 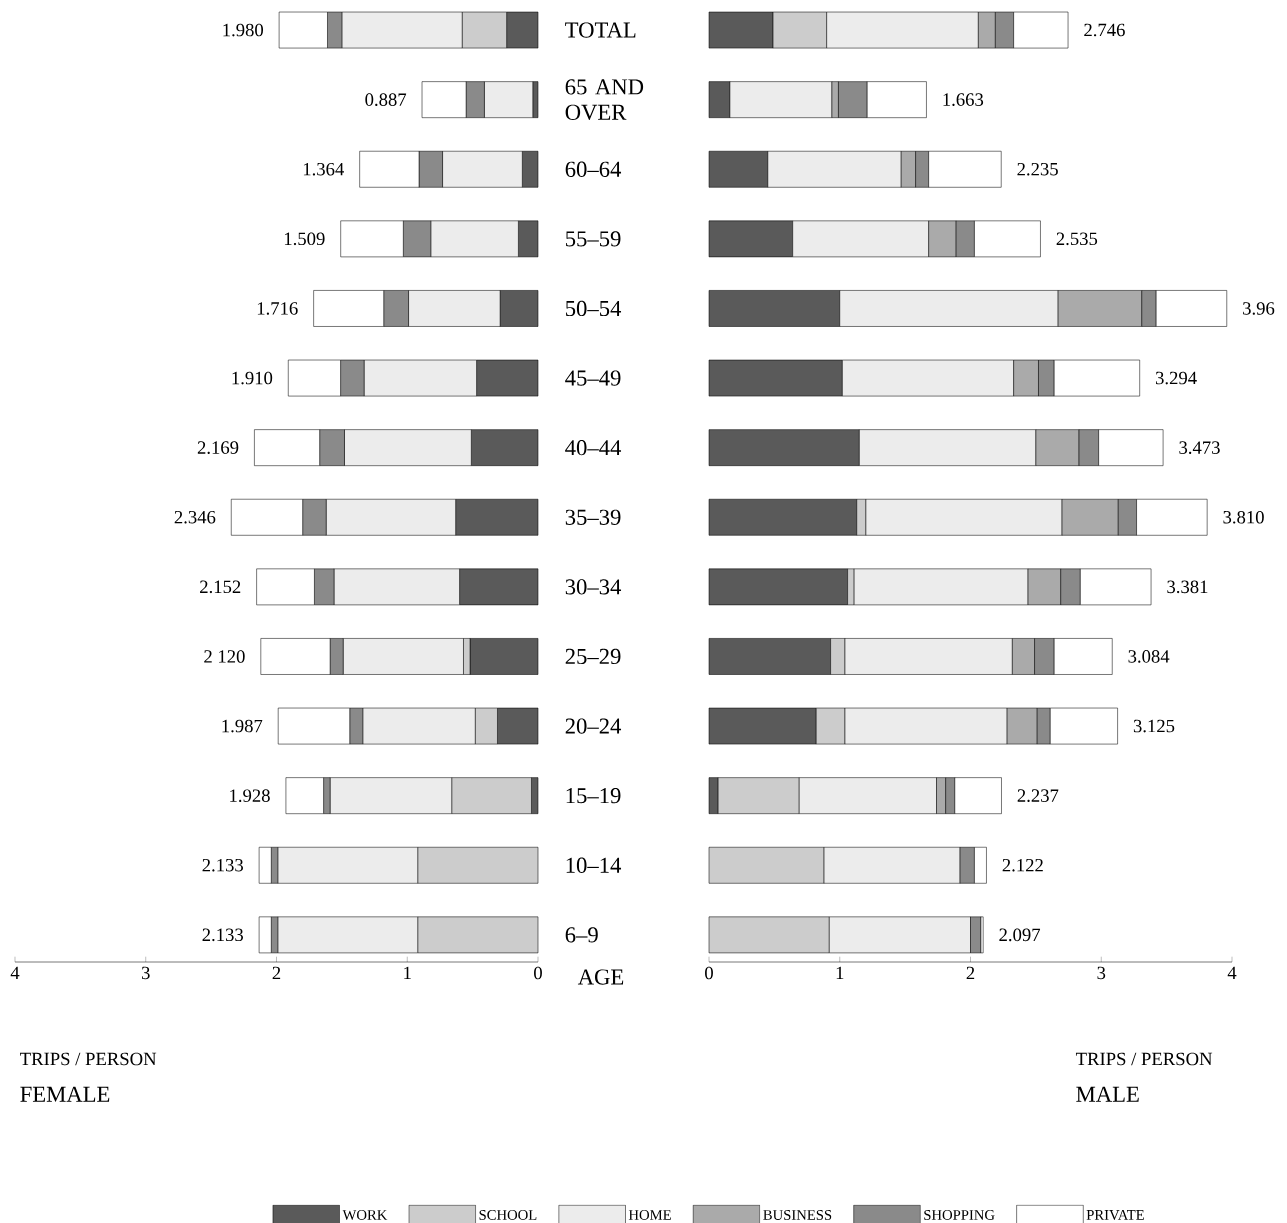 What do you see at coordinates (243, 30) in the screenshot?
I see `total-label: 1.980` at bounding box center [243, 30].